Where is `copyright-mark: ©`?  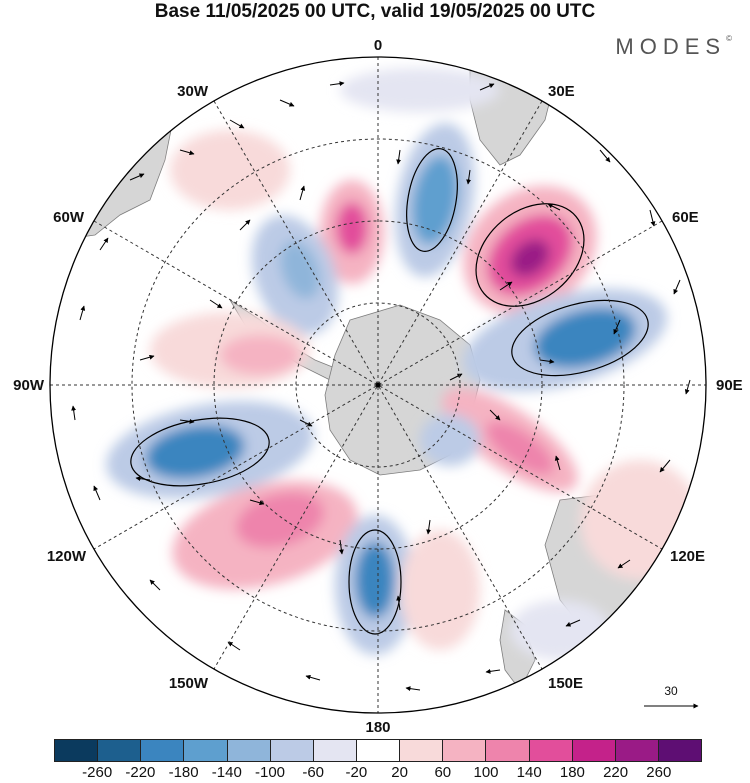
copyright-mark: © is located at coordinates (729, 38).